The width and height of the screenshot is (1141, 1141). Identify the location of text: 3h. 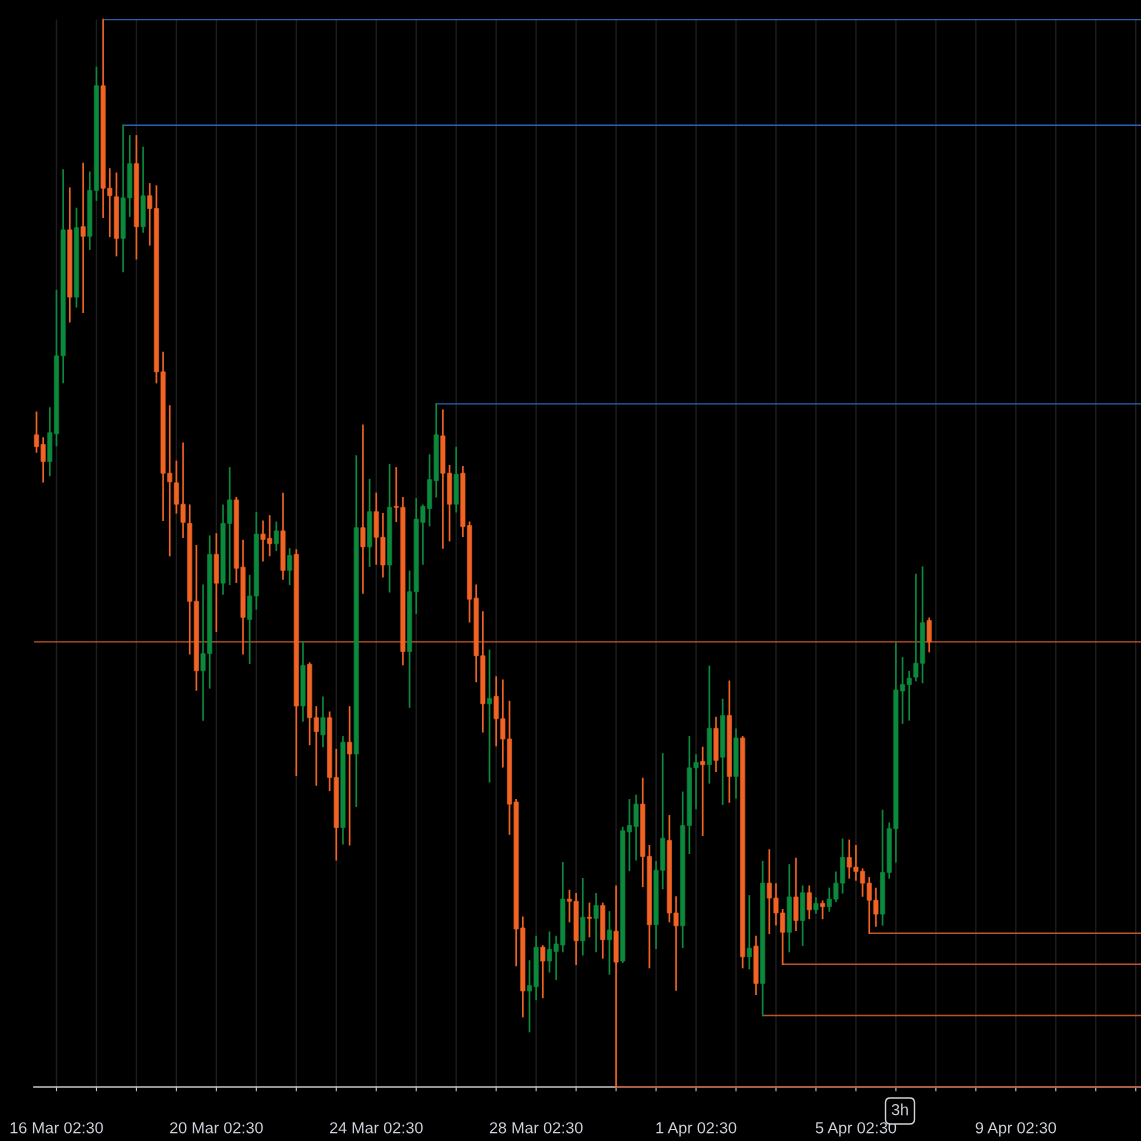
(899, 1109).